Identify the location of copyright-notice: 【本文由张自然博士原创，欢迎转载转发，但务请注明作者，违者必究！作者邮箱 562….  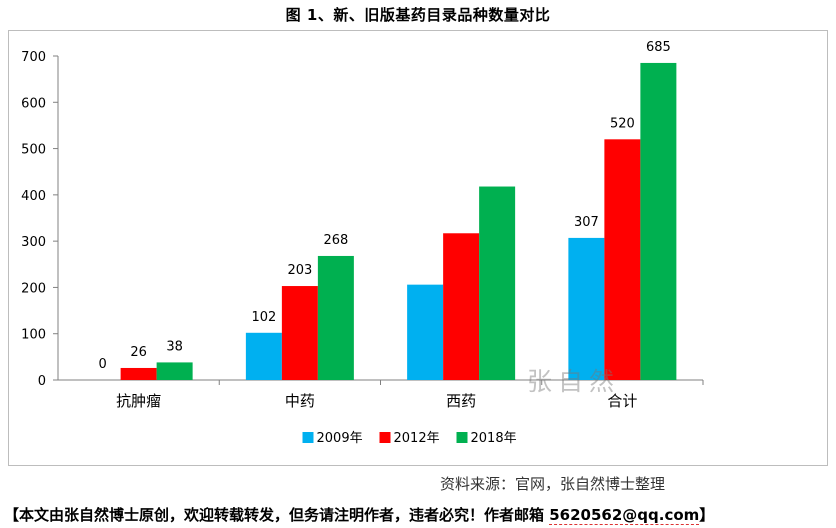
(359, 514).